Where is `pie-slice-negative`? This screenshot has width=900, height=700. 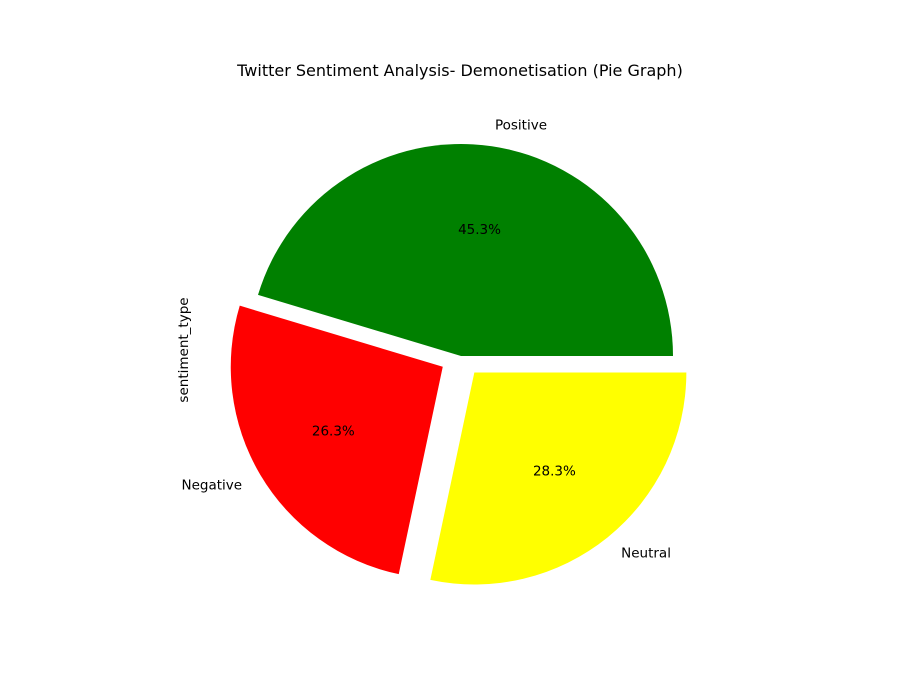
pie-slice-negative is located at coordinates (336, 440).